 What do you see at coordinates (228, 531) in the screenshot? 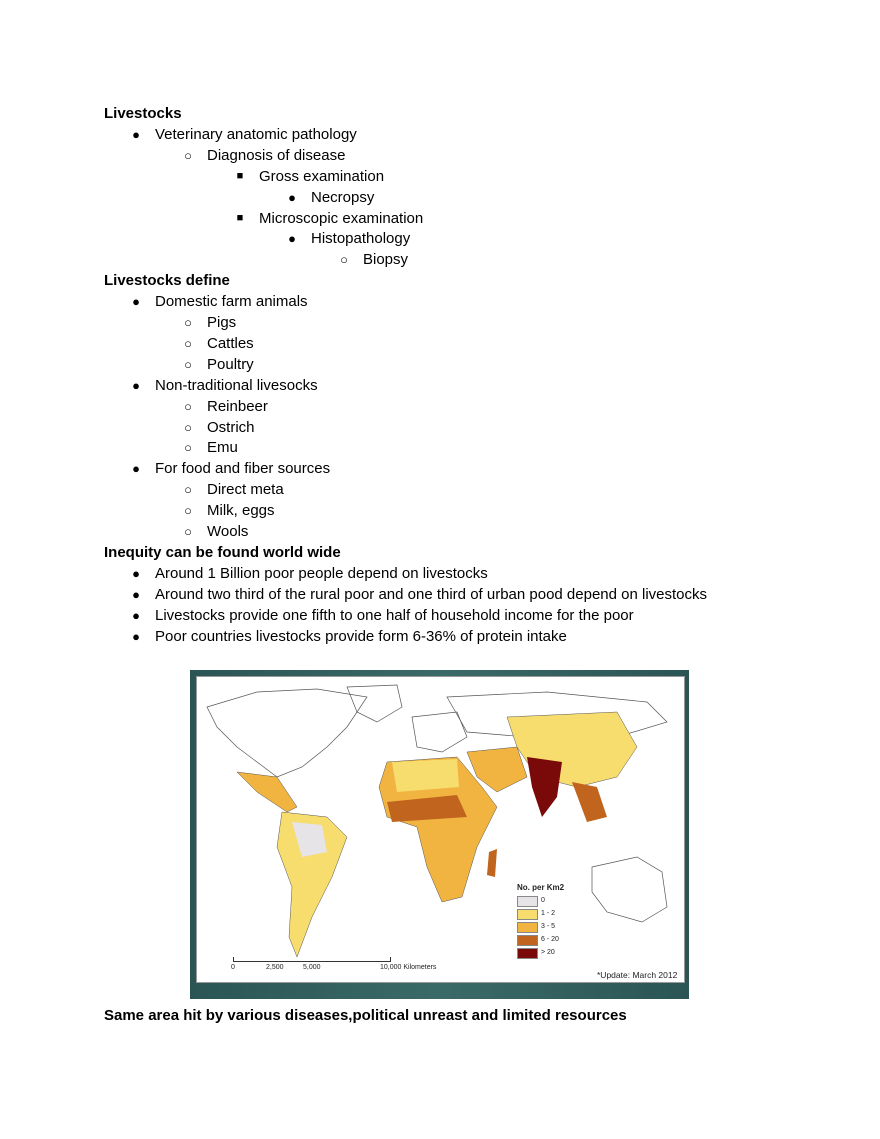
I see `list-item-text: Wools` at bounding box center [228, 531].